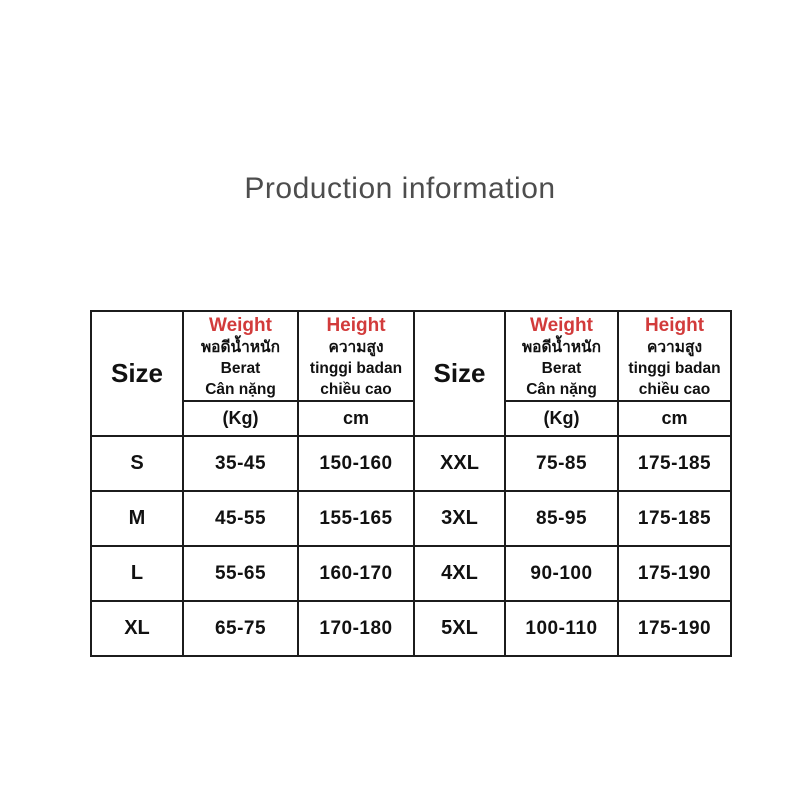 The image size is (800, 800). What do you see at coordinates (137, 373) in the screenshot?
I see `size-column-header-left: Size` at bounding box center [137, 373].